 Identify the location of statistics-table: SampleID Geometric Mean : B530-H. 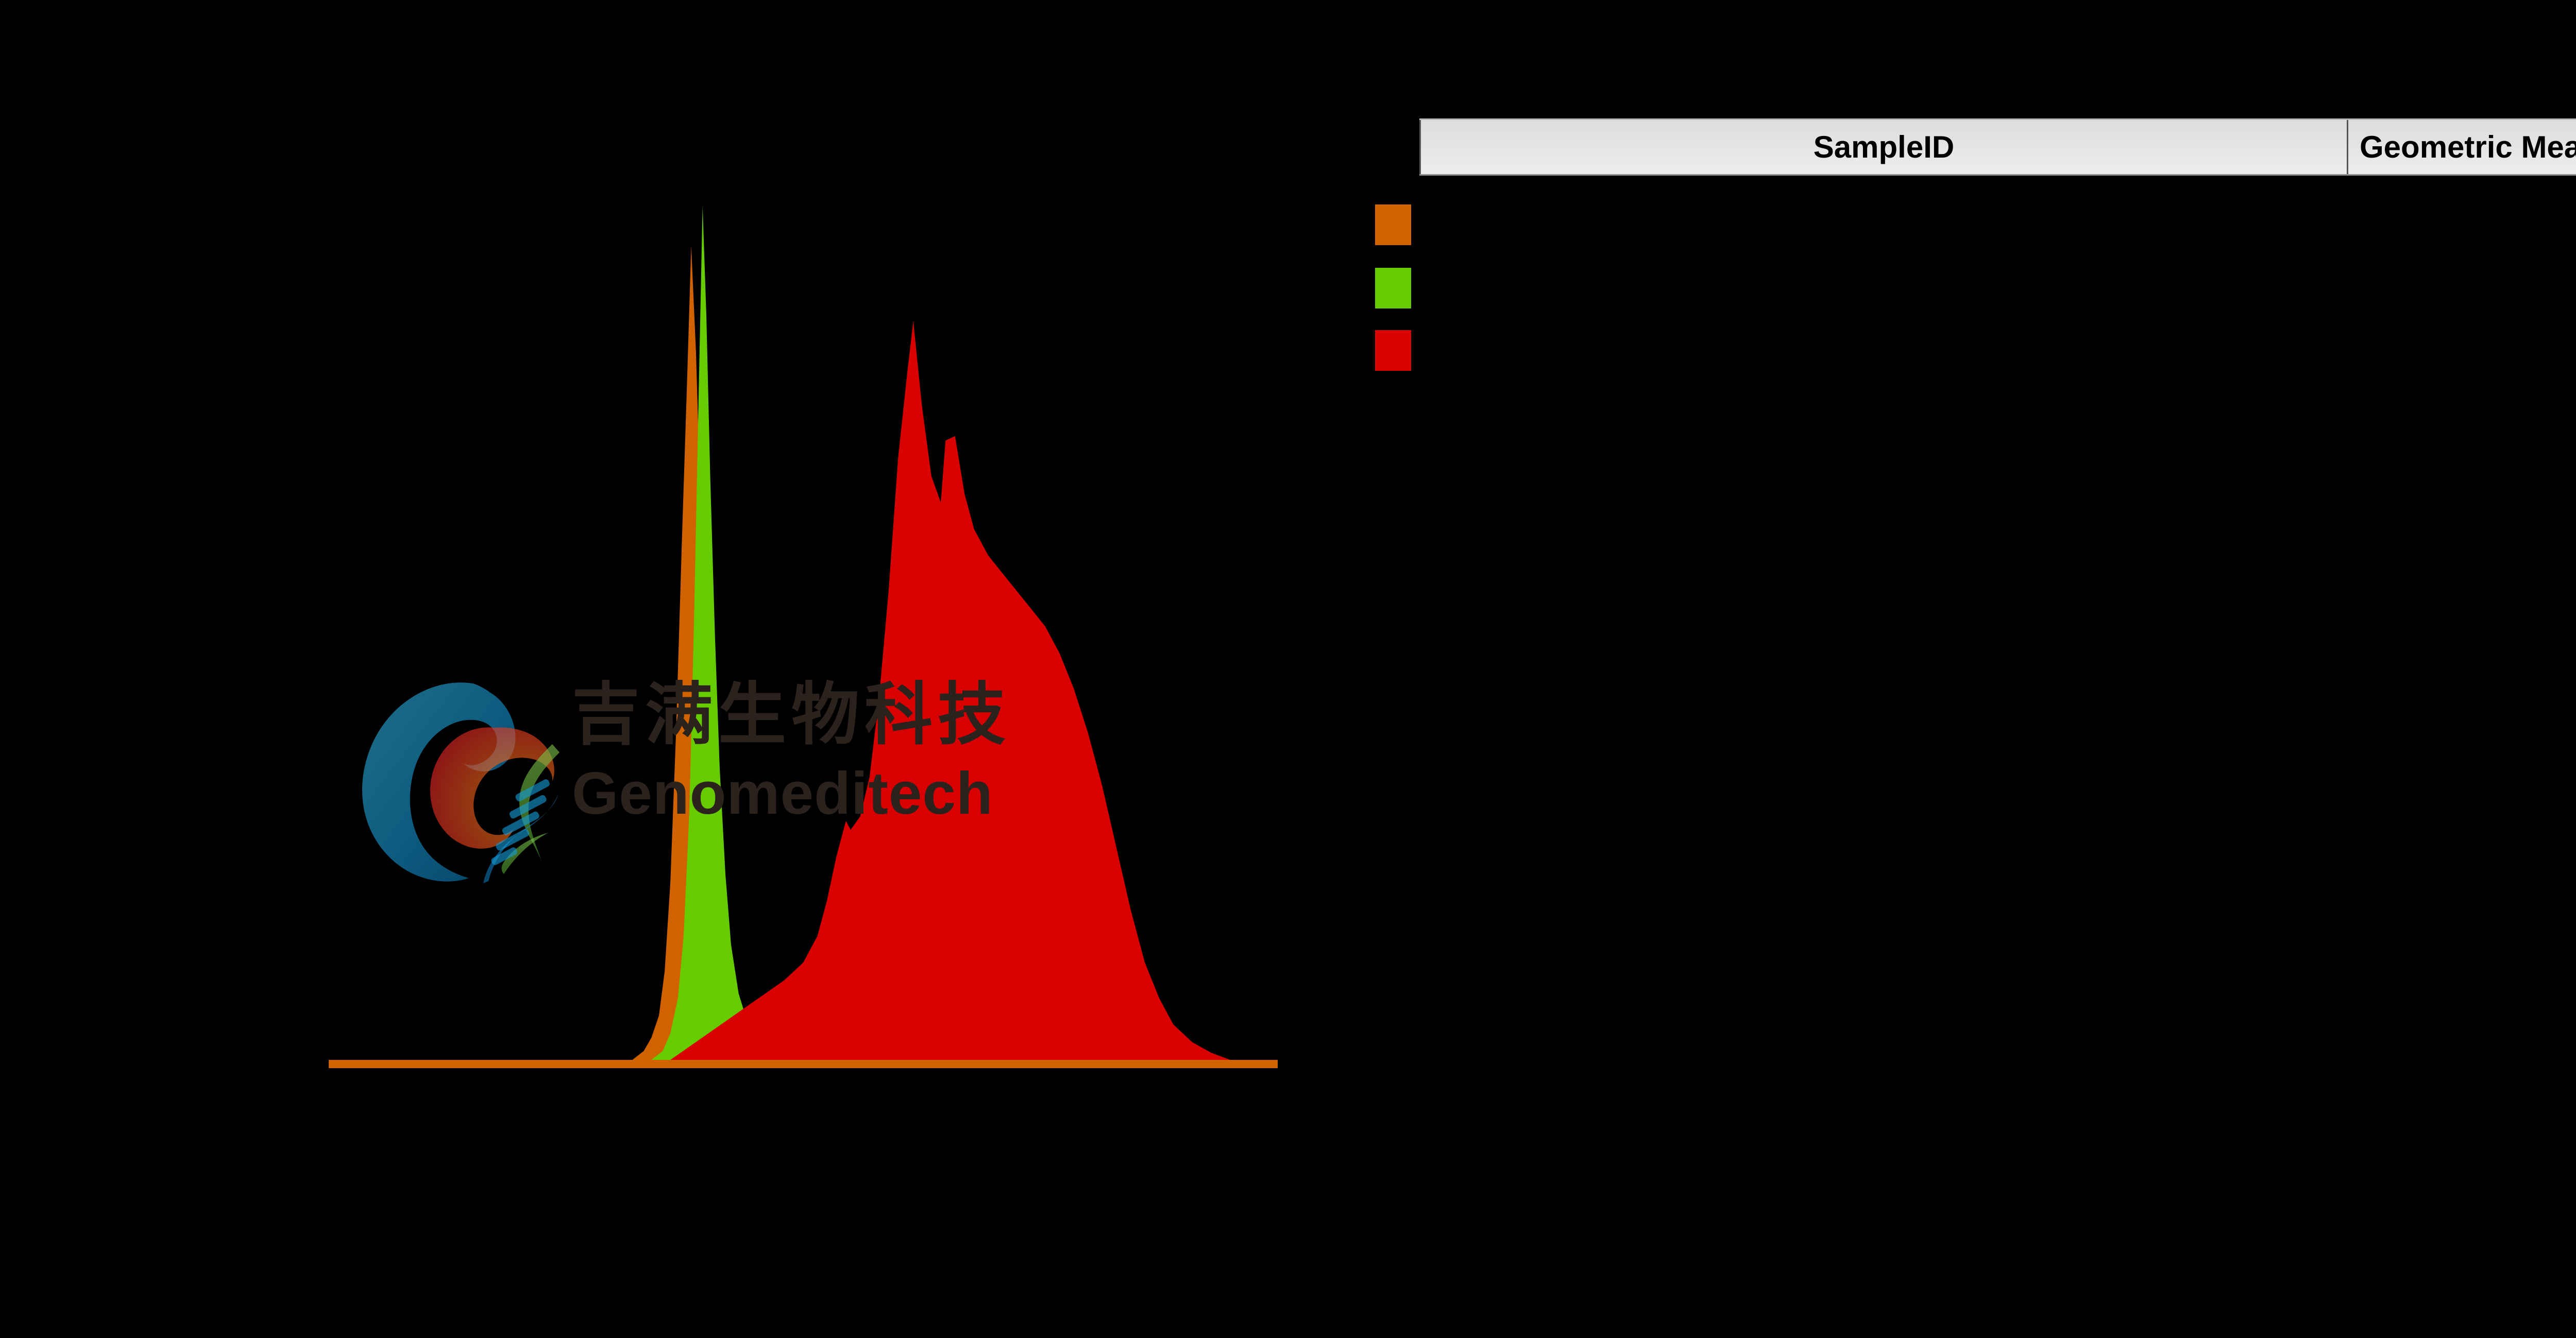
(1997, 147).